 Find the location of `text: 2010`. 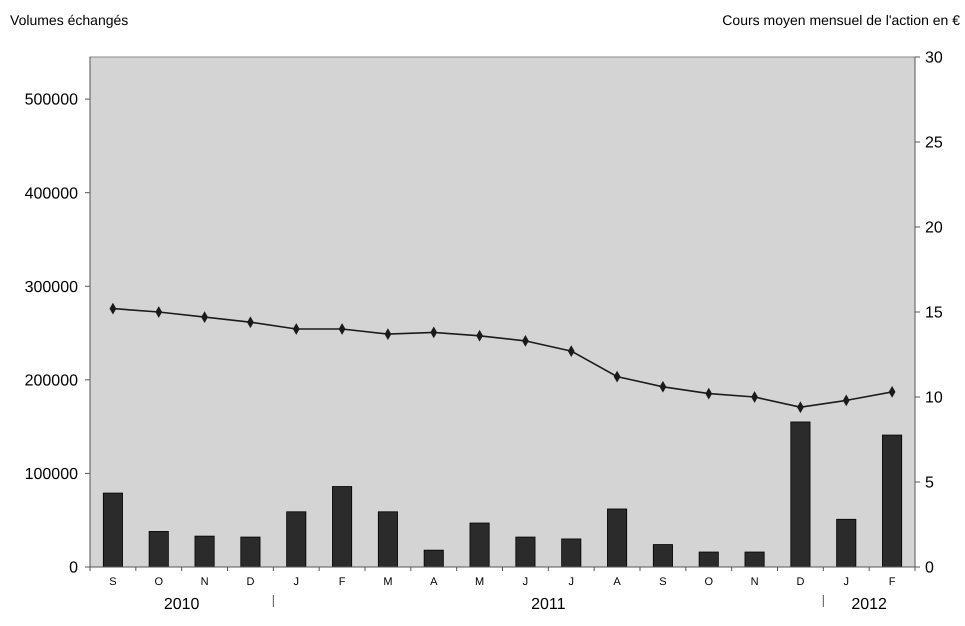

text: 2010 is located at coordinates (182, 604).